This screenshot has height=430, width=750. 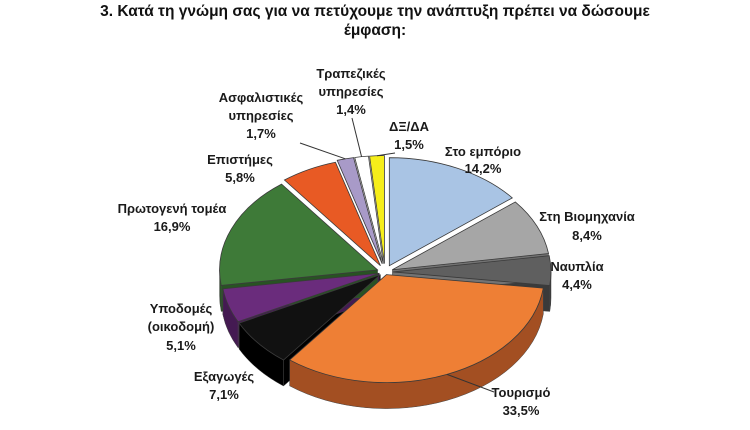 What do you see at coordinates (172, 226) in the screenshot?
I see `label-protogenis-value: 16,9%` at bounding box center [172, 226].